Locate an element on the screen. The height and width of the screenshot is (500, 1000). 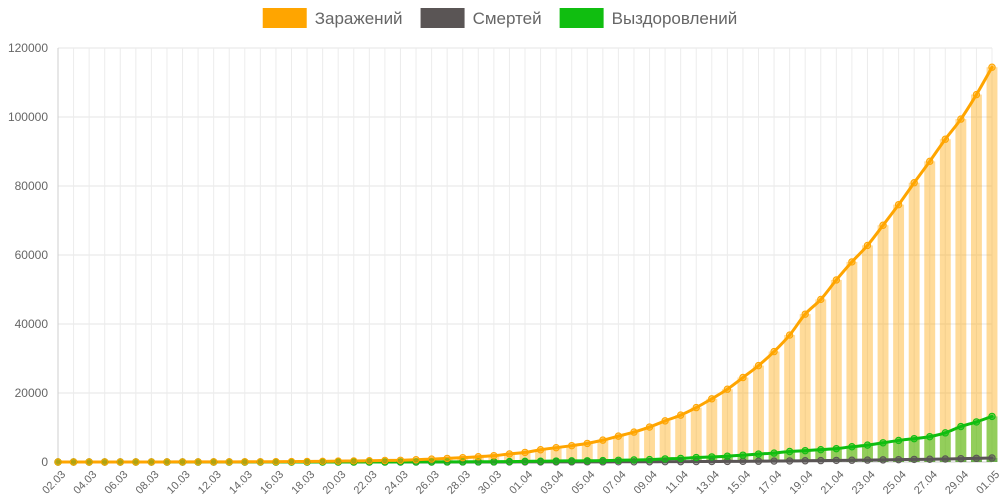
point-Выздоровлений-02.04 is located at coordinates (540, 461).